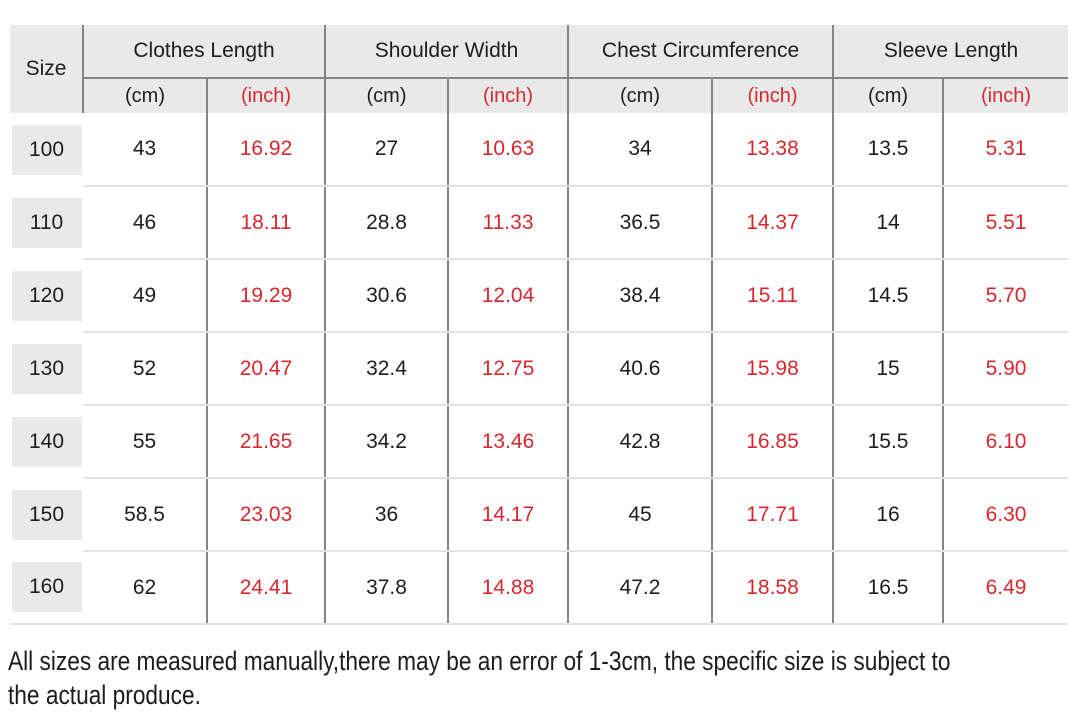  Describe the element at coordinates (888, 442) in the screenshot. I see `value-cell: 15.5` at that location.